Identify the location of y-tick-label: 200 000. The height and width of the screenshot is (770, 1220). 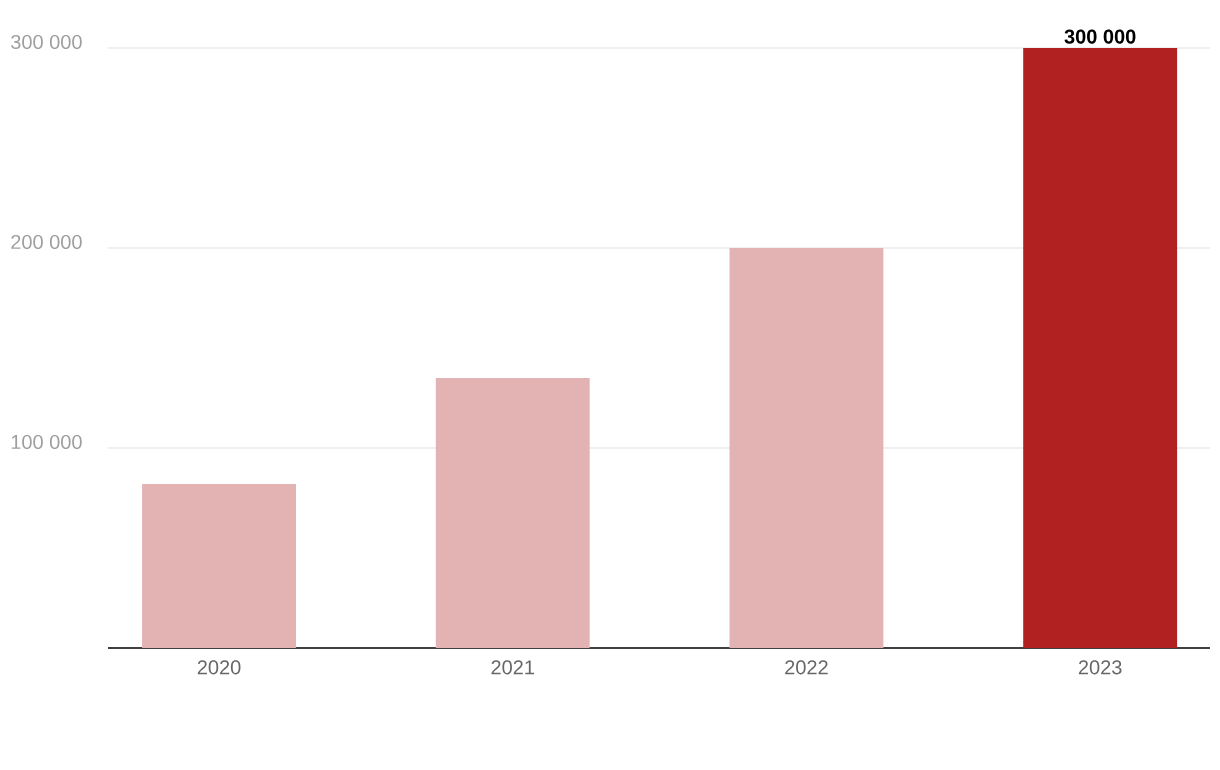
(46, 242).